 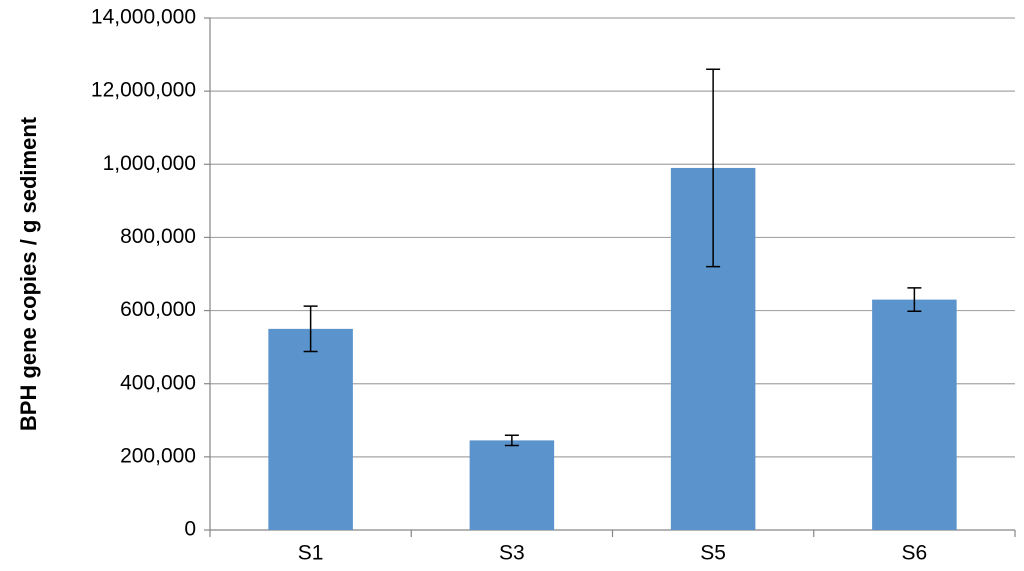 What do you see at coordinates (143, 17) in the screenshot?
I see `y-tick-label: 14,000,000` at bounding box center [143, 17].